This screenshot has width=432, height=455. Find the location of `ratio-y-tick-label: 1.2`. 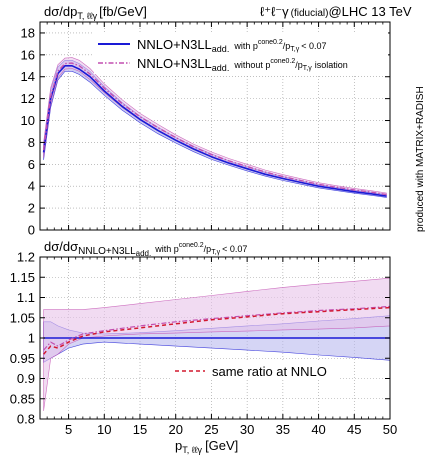

ratio-y-tick-label: 1.2 is located at coordinates (26, 257).